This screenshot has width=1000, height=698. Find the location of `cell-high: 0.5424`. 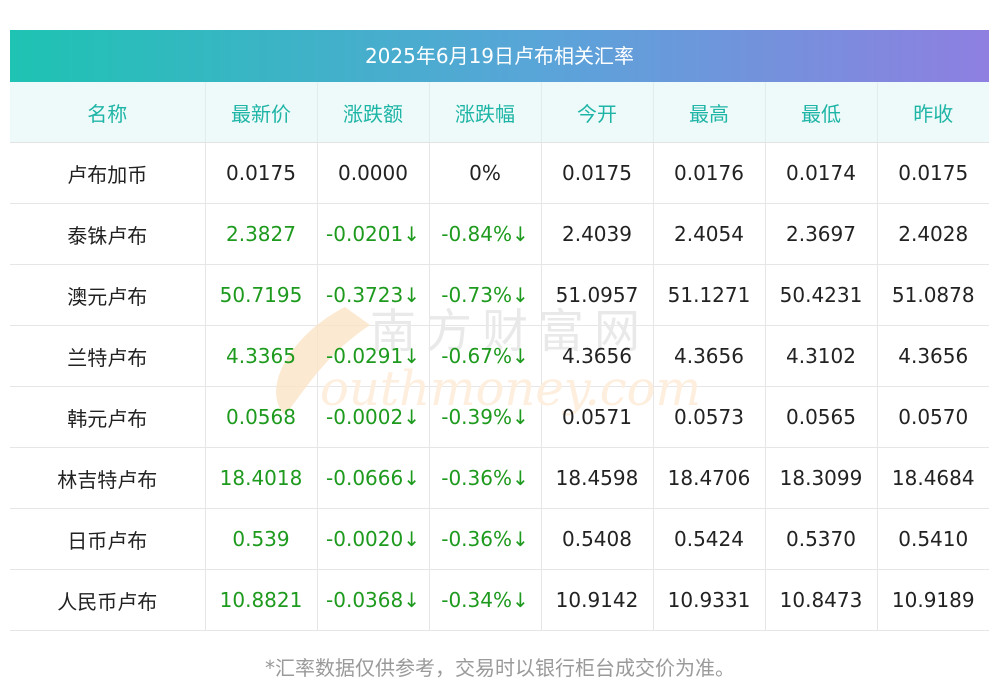

cell-high: 0.5424 is located at coordinates (709, 539).